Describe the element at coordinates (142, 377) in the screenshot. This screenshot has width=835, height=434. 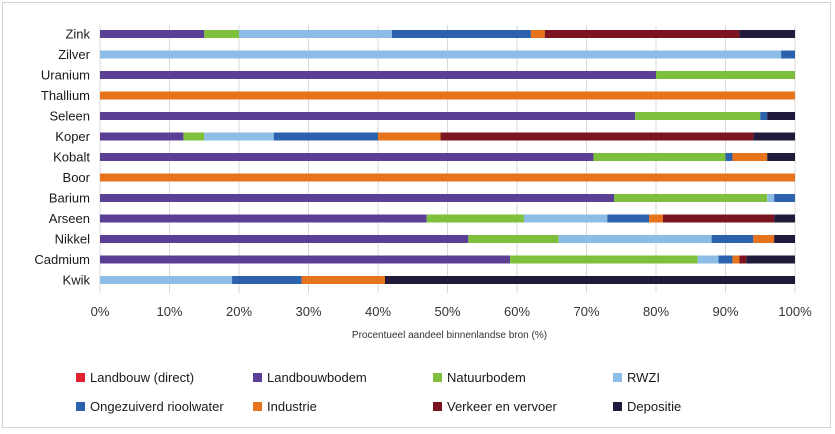
I see `legend-label: Landbouw (direct)` at that location.